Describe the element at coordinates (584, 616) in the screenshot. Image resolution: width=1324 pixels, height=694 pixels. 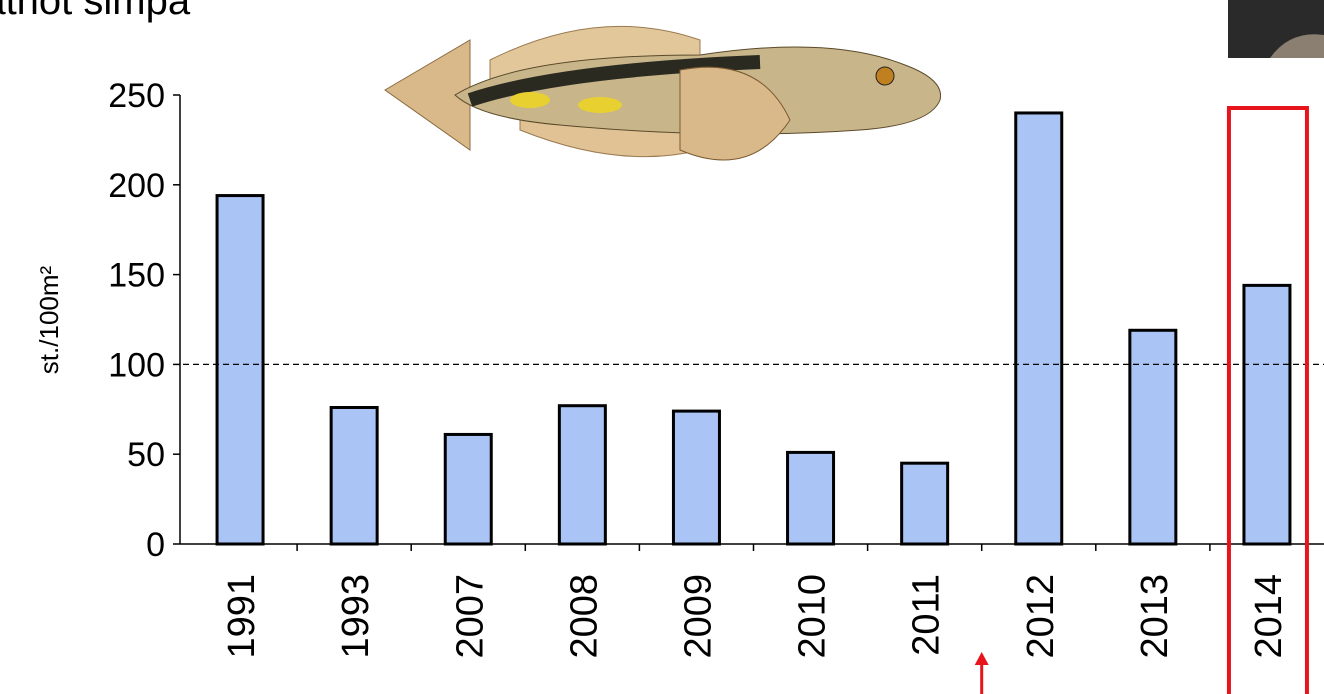
I see `x-tick-label: 2008` at that location.